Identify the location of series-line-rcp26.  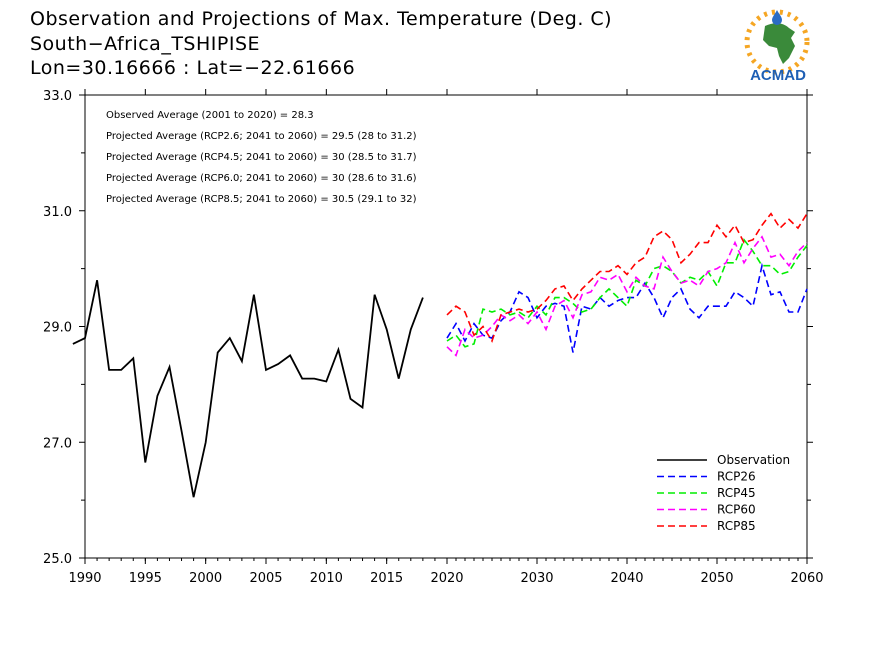
(627, 307).